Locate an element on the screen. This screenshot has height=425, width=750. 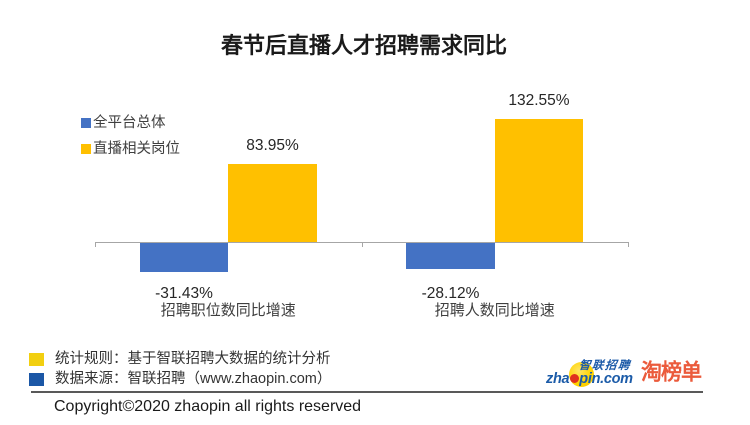
footer-note: 统计规则：基于智联招聘大数据的统计分析 is located at coordinates (180, 358).